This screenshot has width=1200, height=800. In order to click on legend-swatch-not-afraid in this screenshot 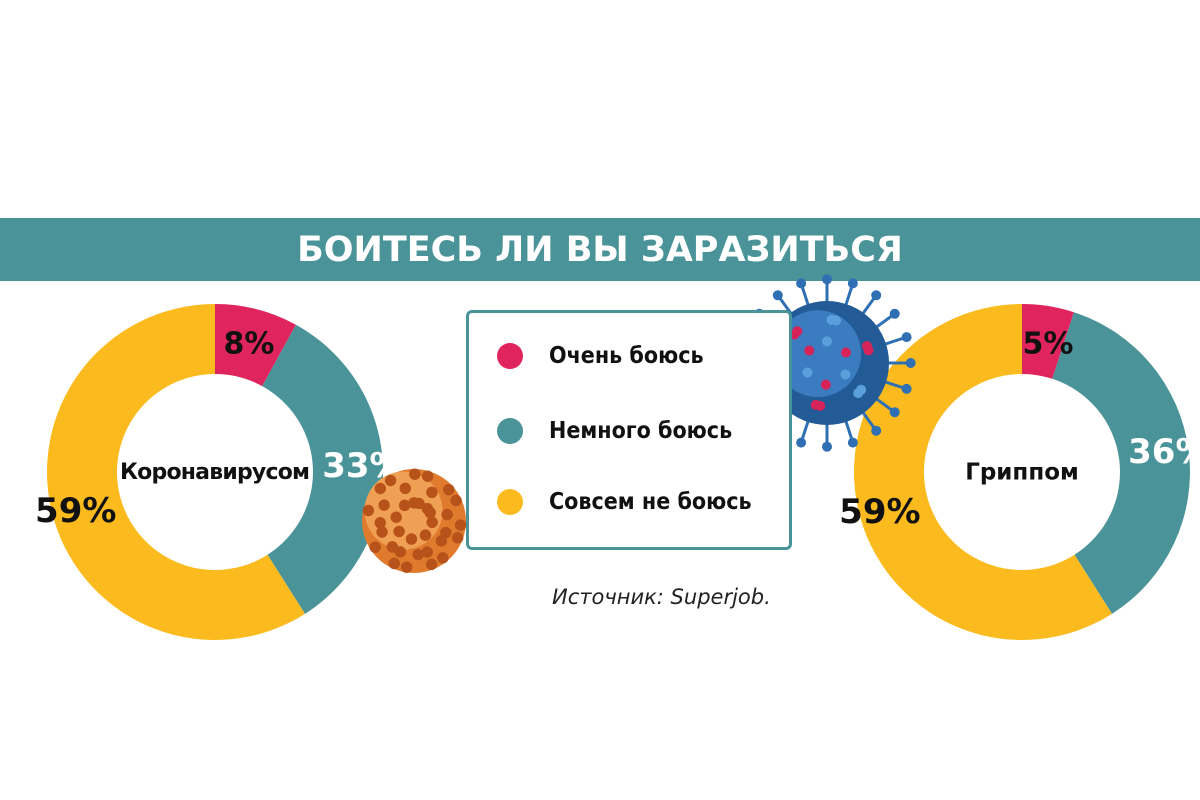, I will do `click(510, 502)`.